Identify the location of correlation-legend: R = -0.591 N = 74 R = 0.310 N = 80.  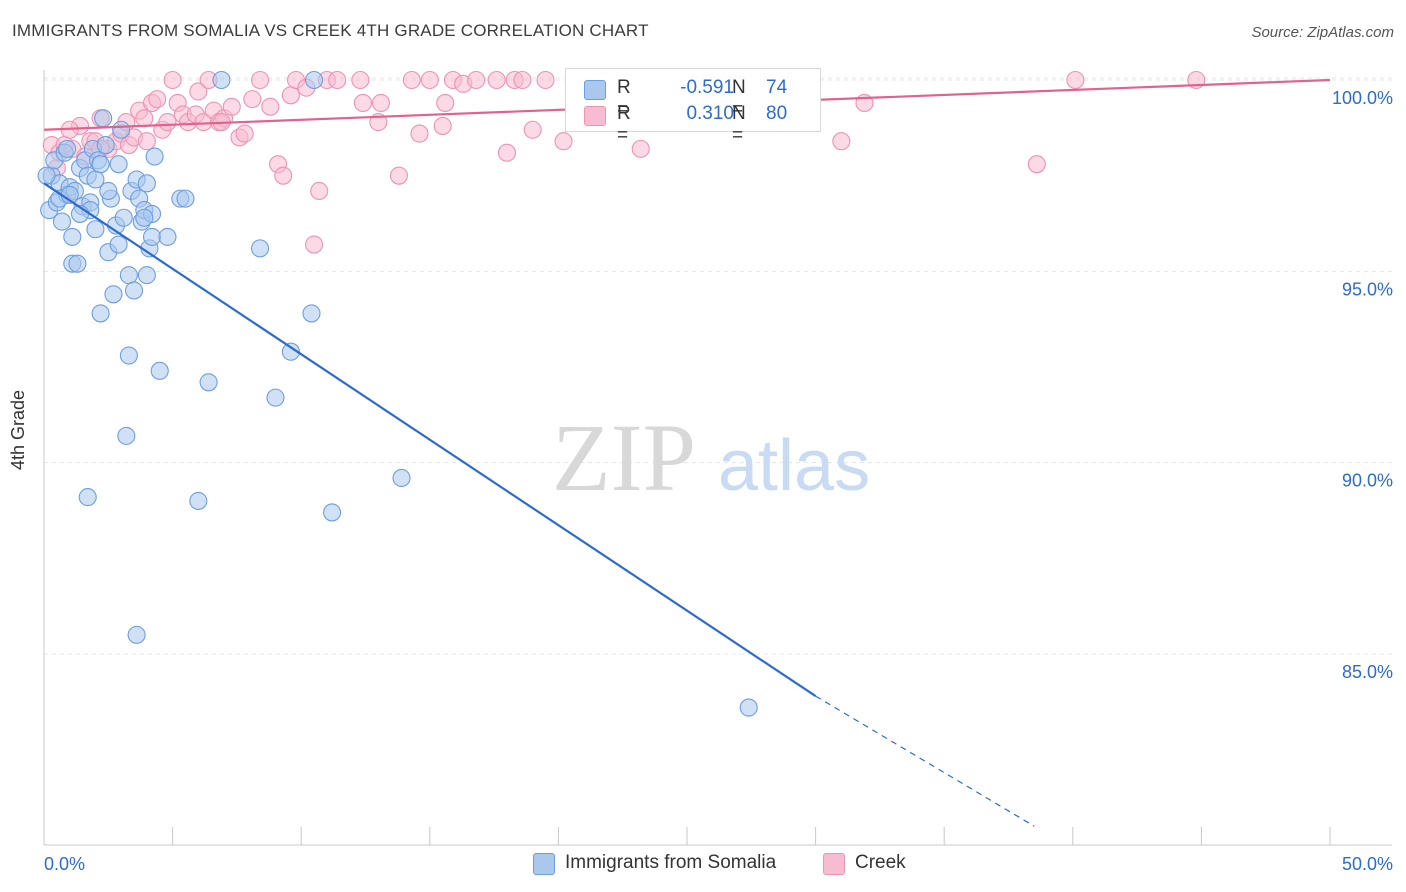
(693, 107).